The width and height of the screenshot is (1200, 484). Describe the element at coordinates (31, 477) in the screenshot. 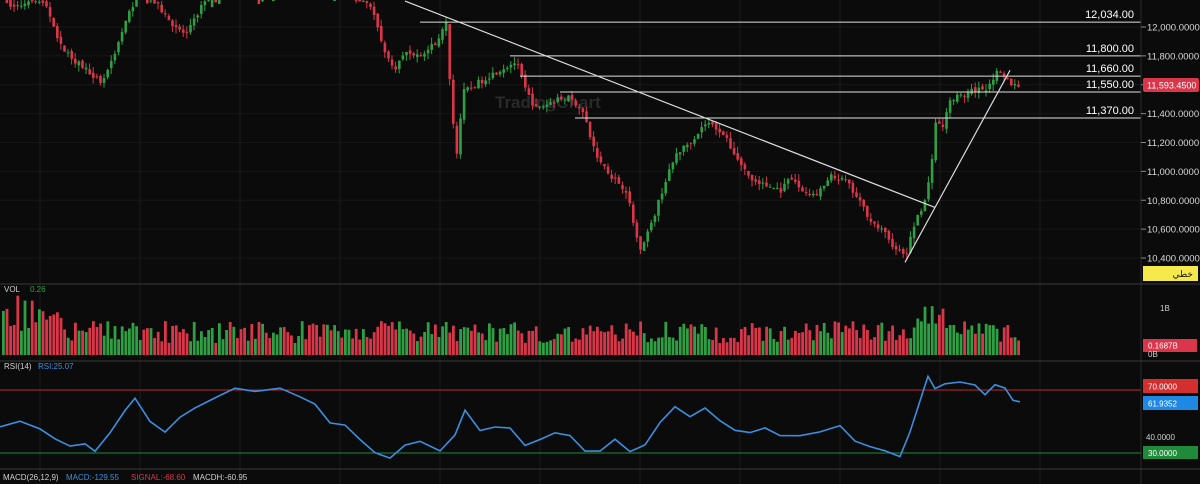

I see `macd-title: MACD(26,12,9)` at that location.